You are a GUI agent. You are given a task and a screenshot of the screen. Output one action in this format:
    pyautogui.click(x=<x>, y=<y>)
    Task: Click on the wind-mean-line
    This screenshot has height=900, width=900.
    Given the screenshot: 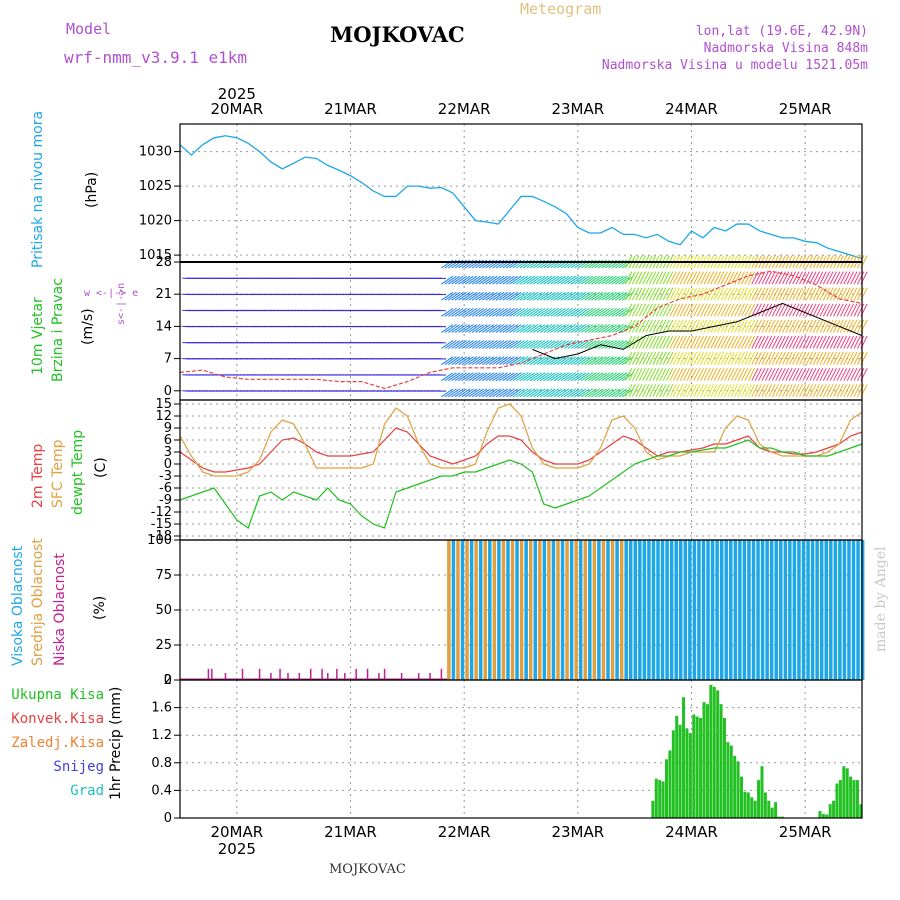 What is the action you would take?
    pyautogui.click(x=697, y=331)
    